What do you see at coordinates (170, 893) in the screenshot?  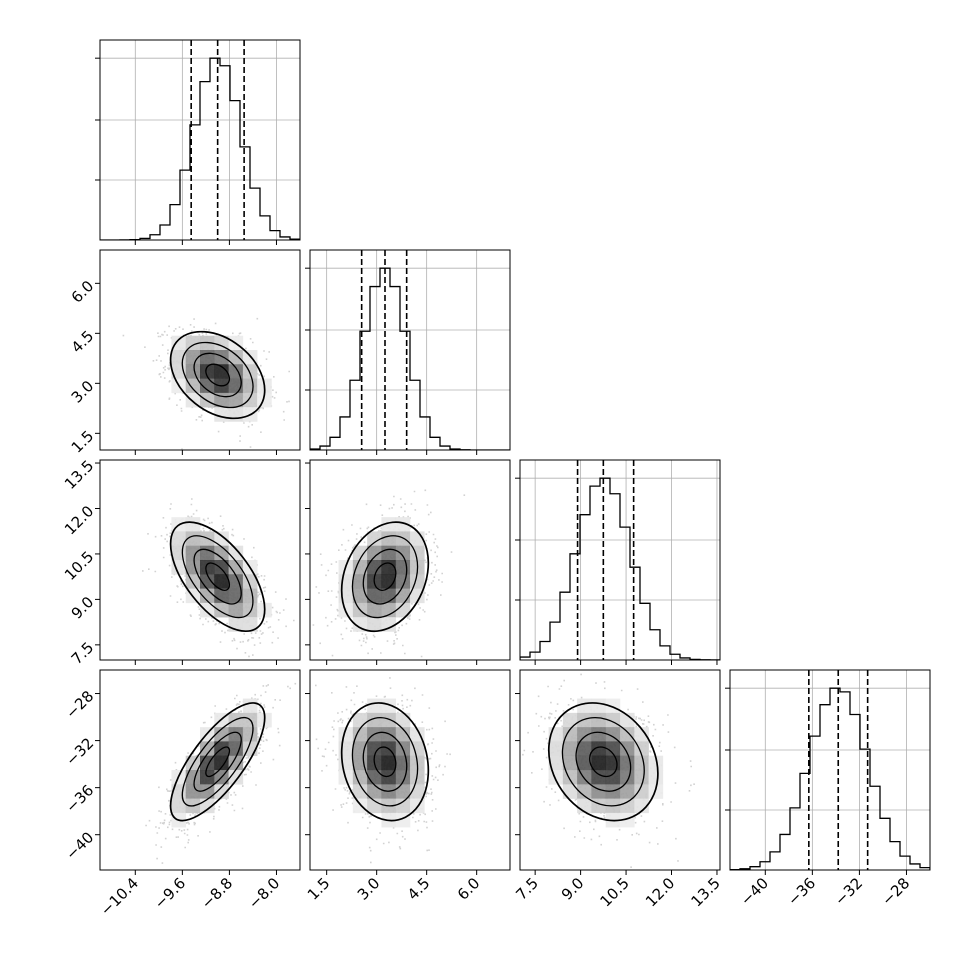 I see `x-tick-label: −9.6` at bounding box center [170, 893].